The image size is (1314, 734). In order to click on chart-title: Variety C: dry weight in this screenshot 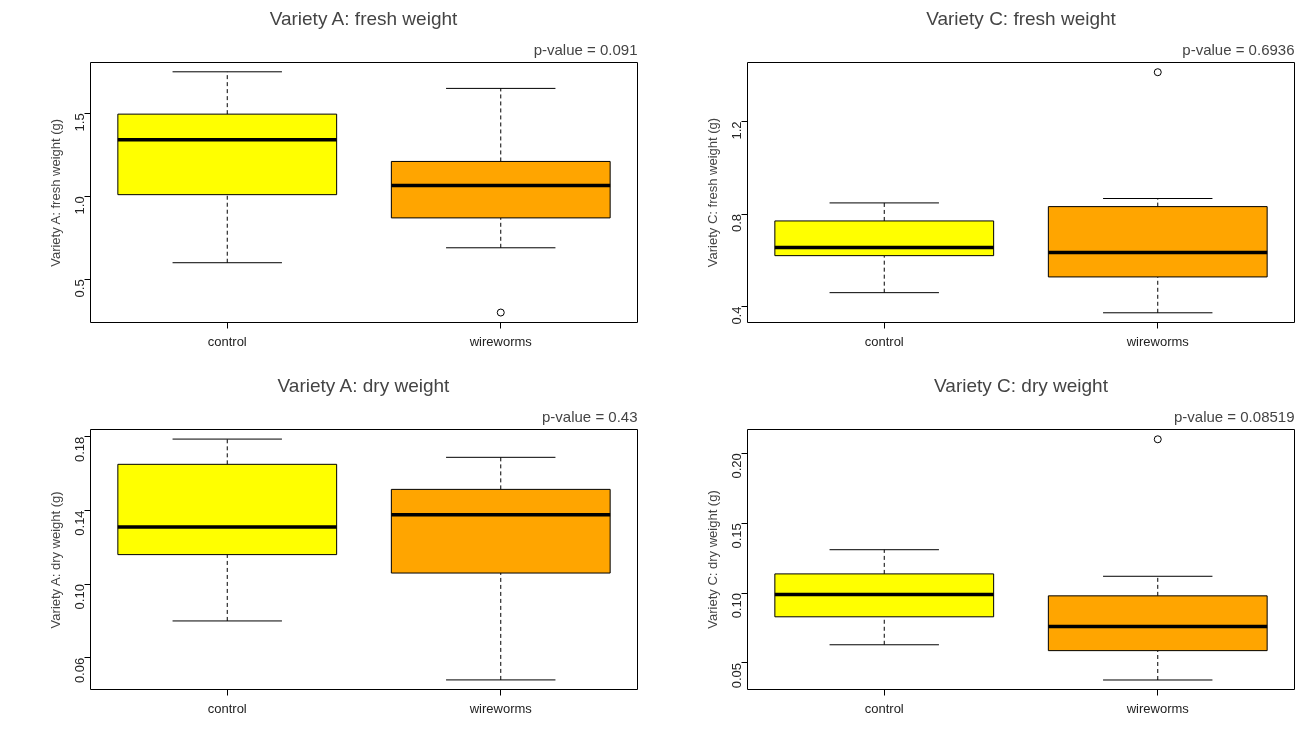, I will do `click(1021, 385)`.